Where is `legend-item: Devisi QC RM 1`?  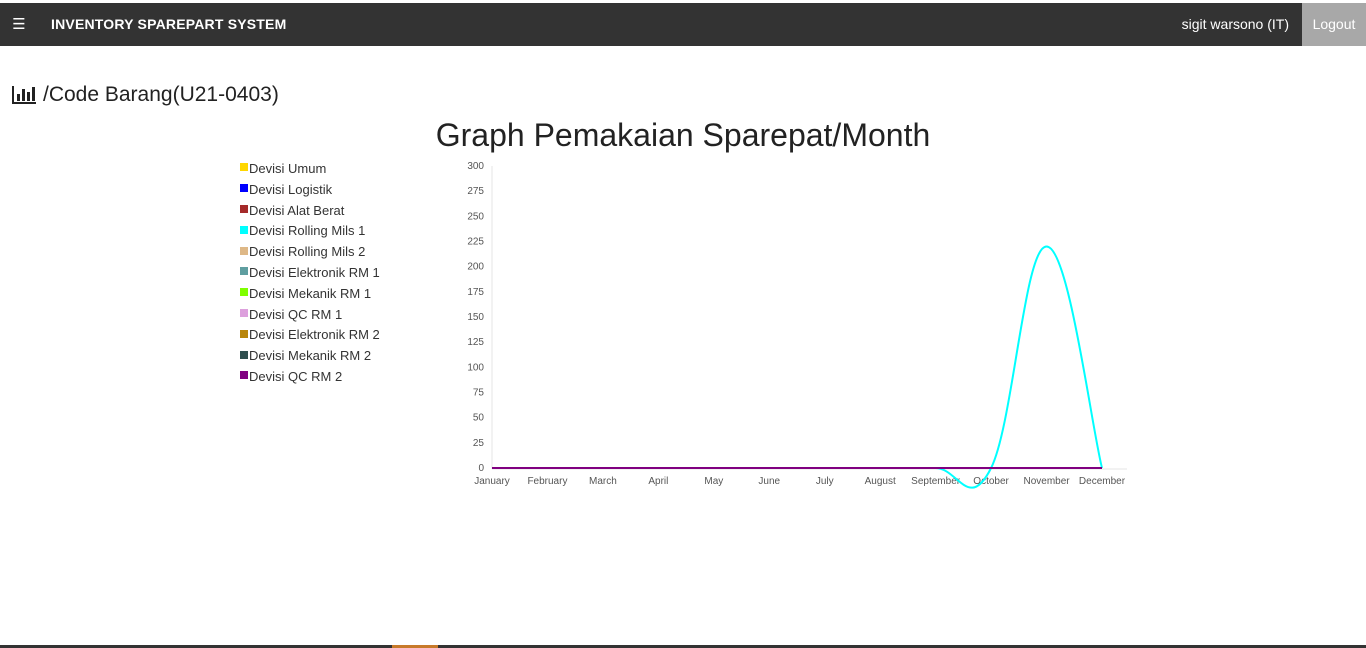
legend-item: Devisi QC RM 1 is located at coordinates (310, 315).